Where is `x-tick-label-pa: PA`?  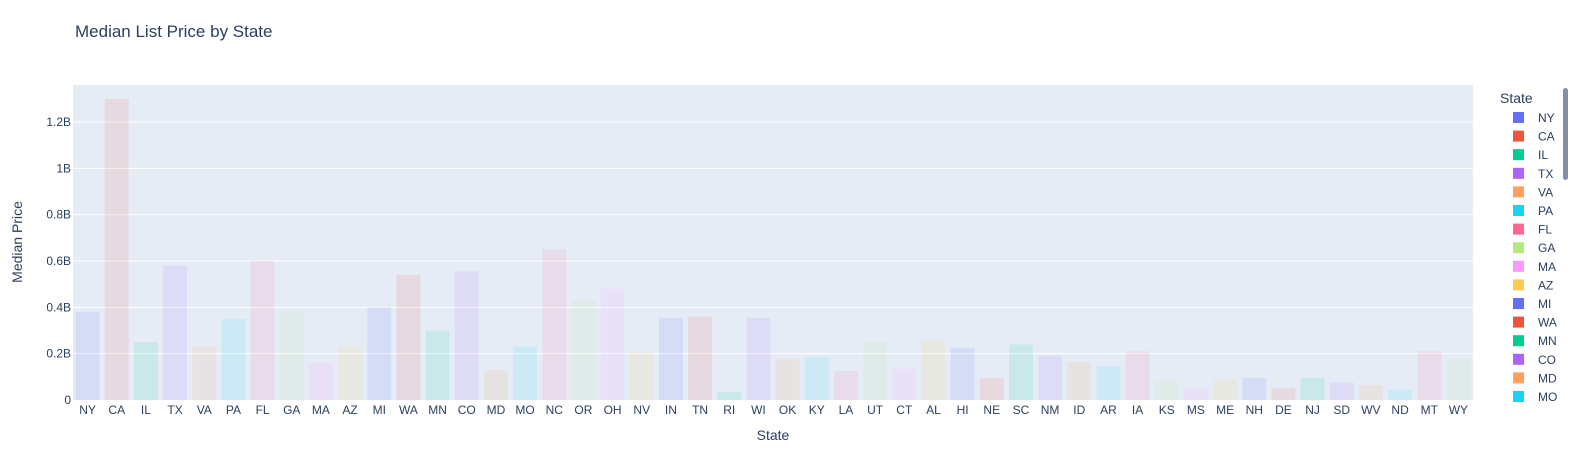
x-tick-label-pa: PA is located at coordinates (233, 410).